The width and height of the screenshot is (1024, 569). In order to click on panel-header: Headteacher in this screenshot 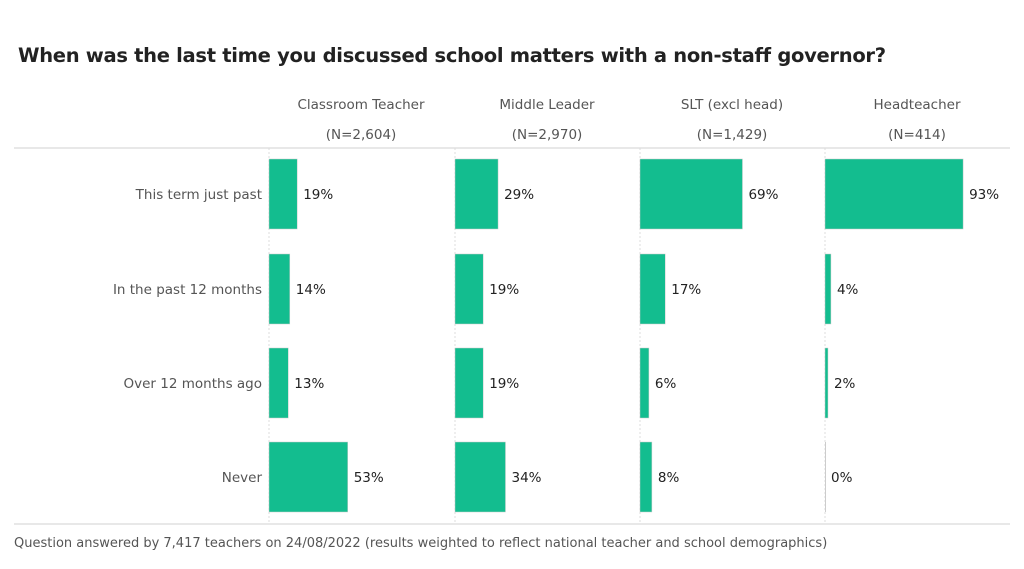, I will do `click(916, 105)`.